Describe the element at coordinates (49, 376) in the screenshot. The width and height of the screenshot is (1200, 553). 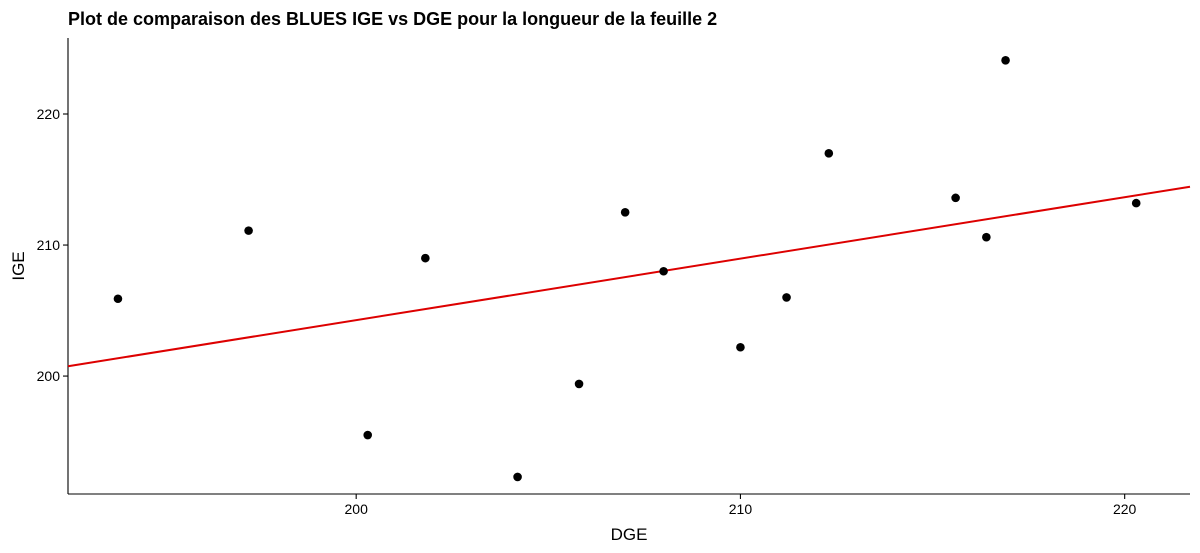
I see `y-tick-label: 200` at that location.